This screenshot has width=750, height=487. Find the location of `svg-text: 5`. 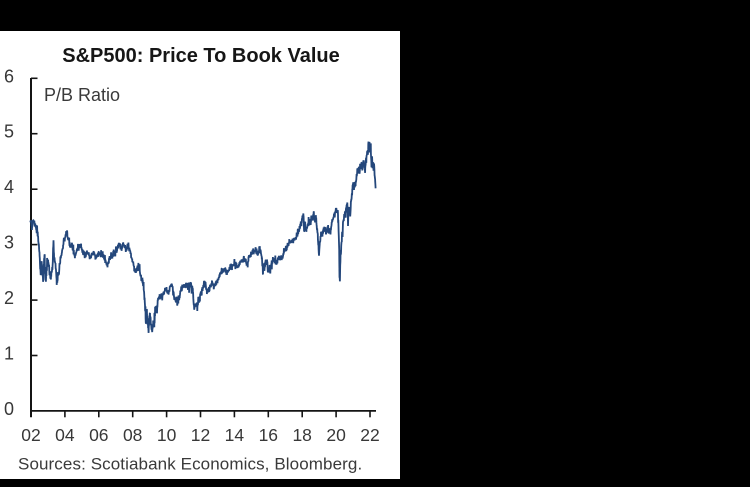

svg-text: 5 is located at coordinates (9, 132).